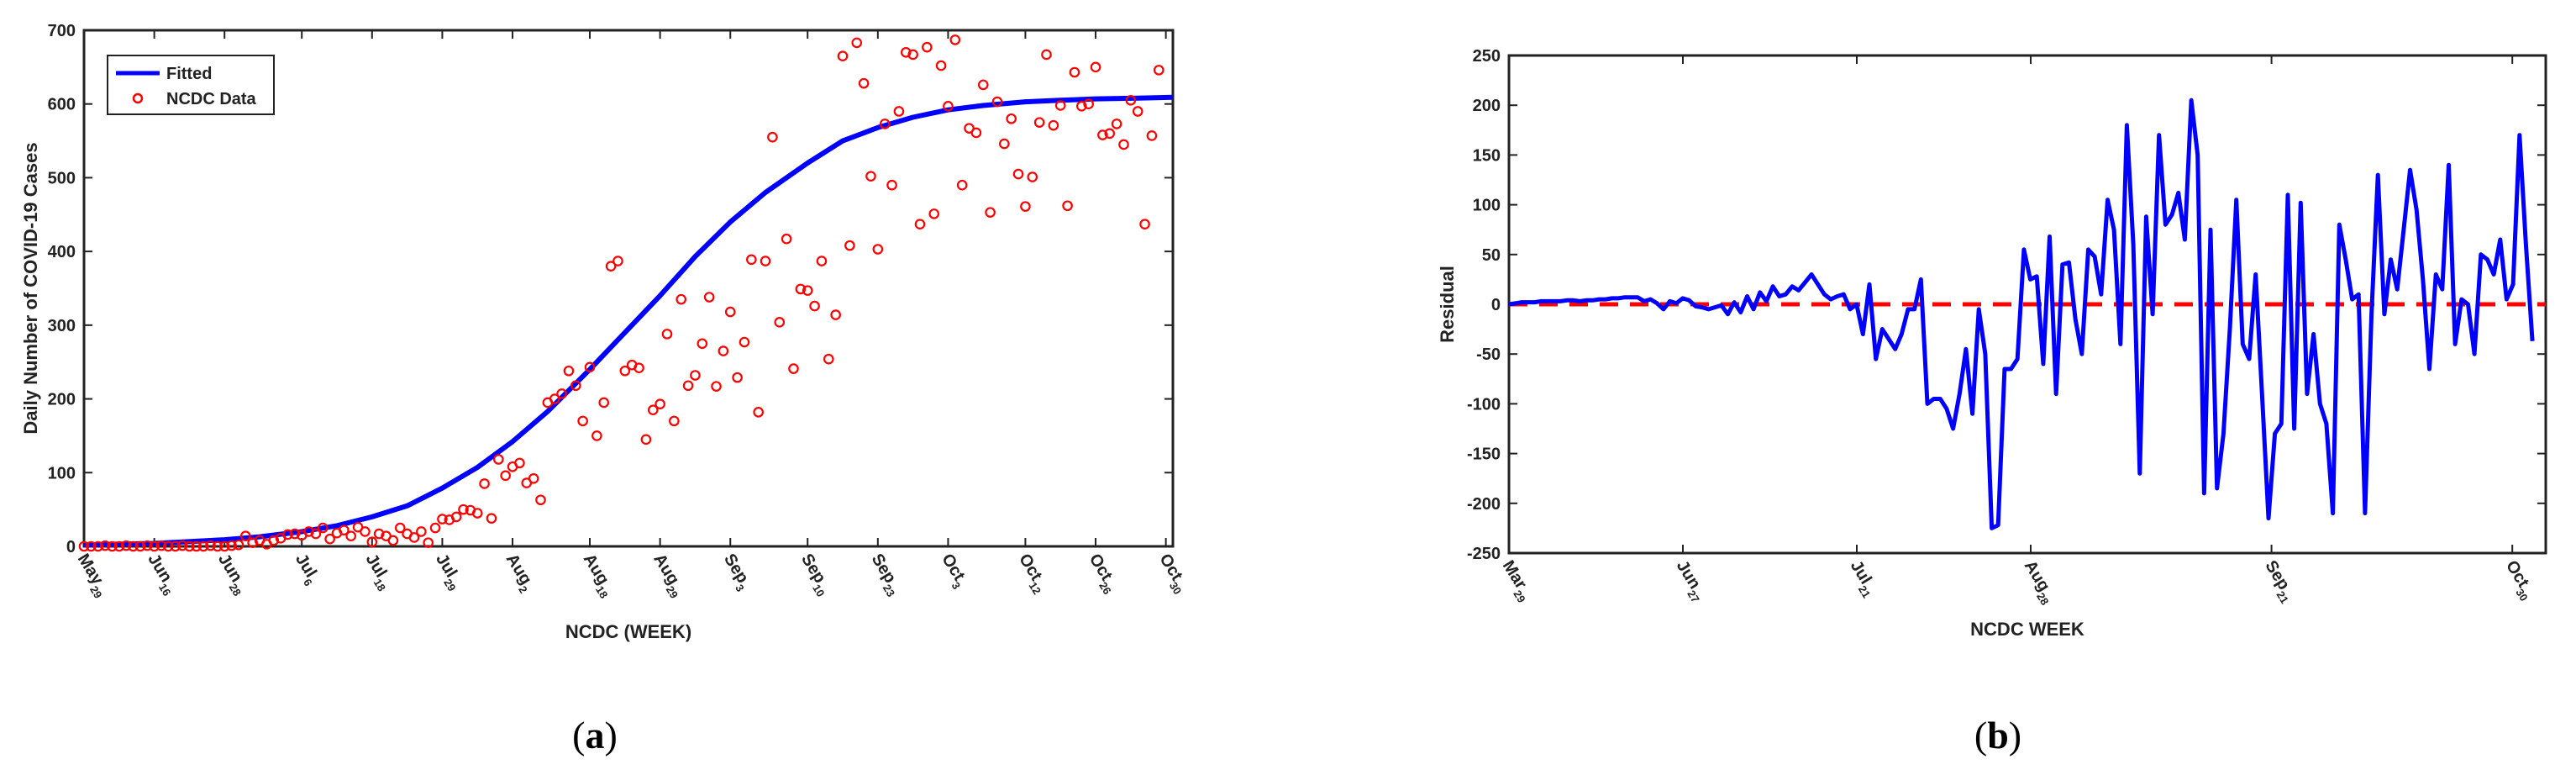  I want to click on x-tick-label: Oct26, so click(1102, 574).